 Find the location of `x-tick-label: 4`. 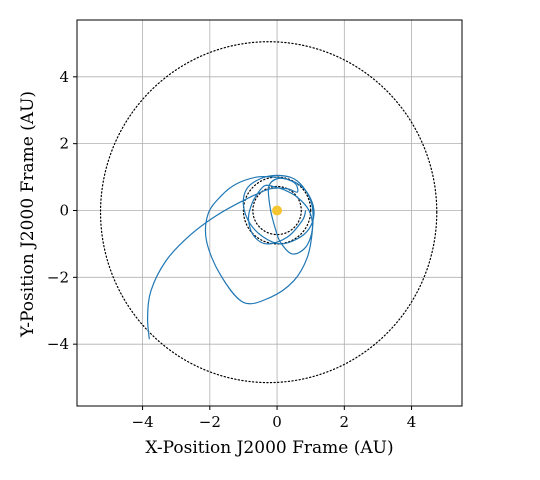

x-tick-label: 4 is located at coordinates (412, 422).